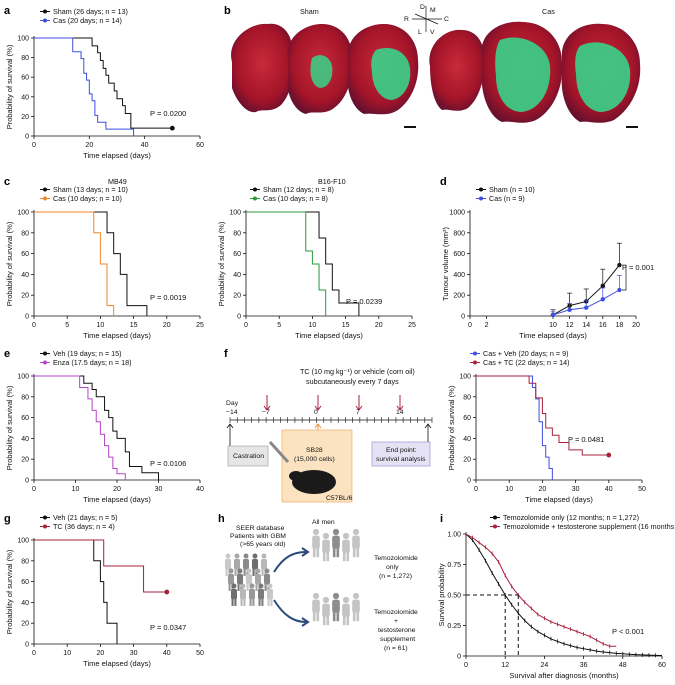 The height and width of the screenshot is (685, 675). I want to click on castration-text: Castration, so click(248, 456).